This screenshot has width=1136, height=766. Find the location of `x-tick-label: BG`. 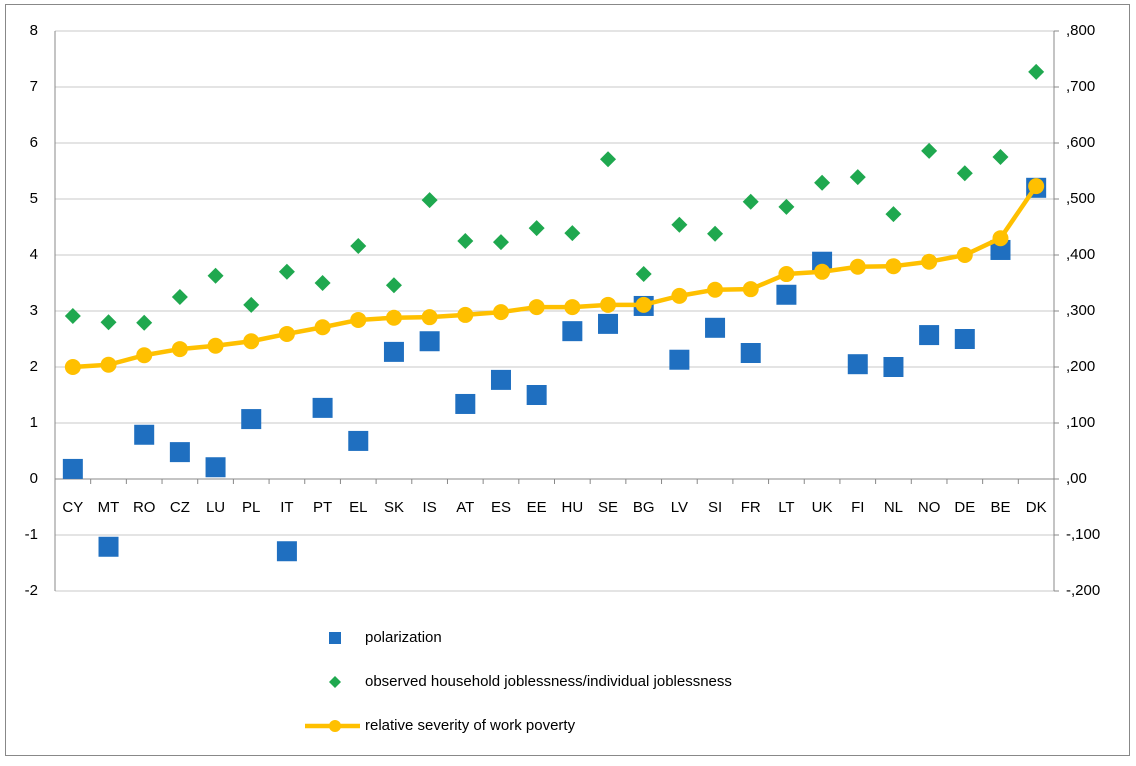

x-tick-label: BG is located at coordinates (644, 507).